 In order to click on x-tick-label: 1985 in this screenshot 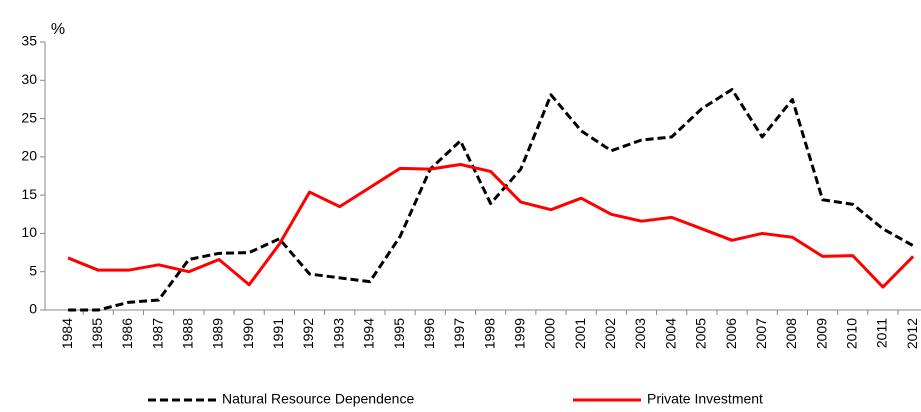, I will do `click(97, 333)`.